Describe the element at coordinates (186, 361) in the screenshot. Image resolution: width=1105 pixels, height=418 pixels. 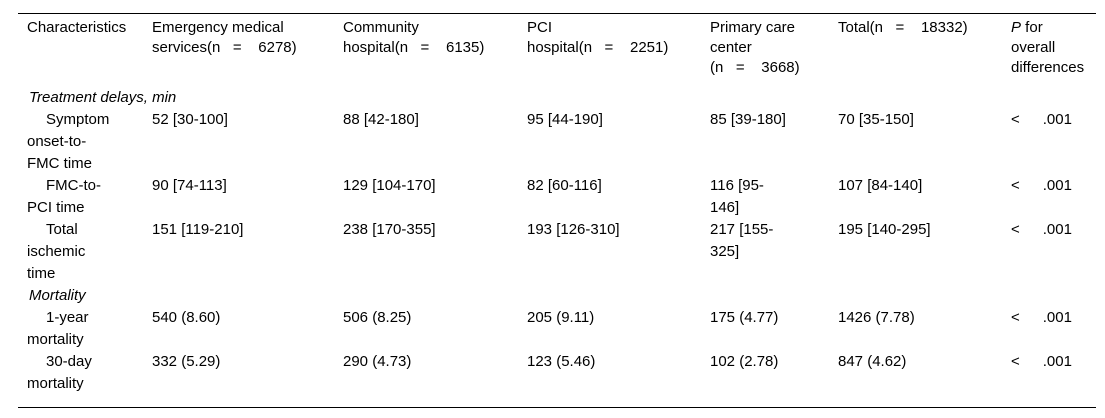
I see `cell-ems: 332 (5.29)` at that location.